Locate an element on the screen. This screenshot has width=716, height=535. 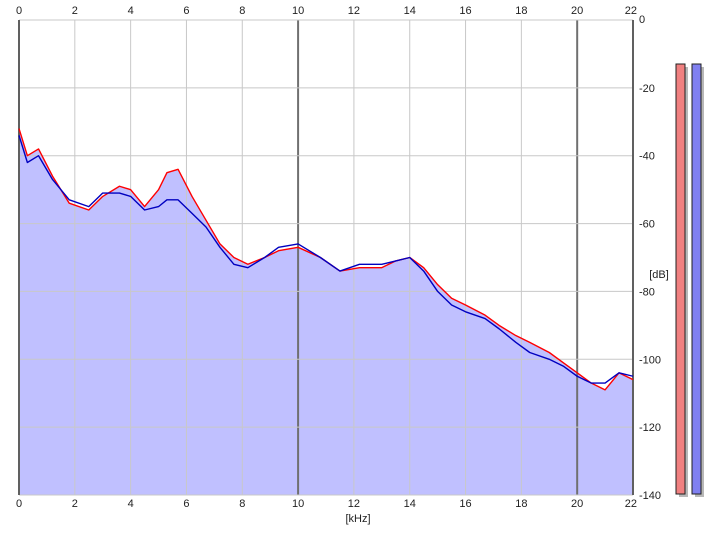
level-meter-left is located at coordinates (680, 279).